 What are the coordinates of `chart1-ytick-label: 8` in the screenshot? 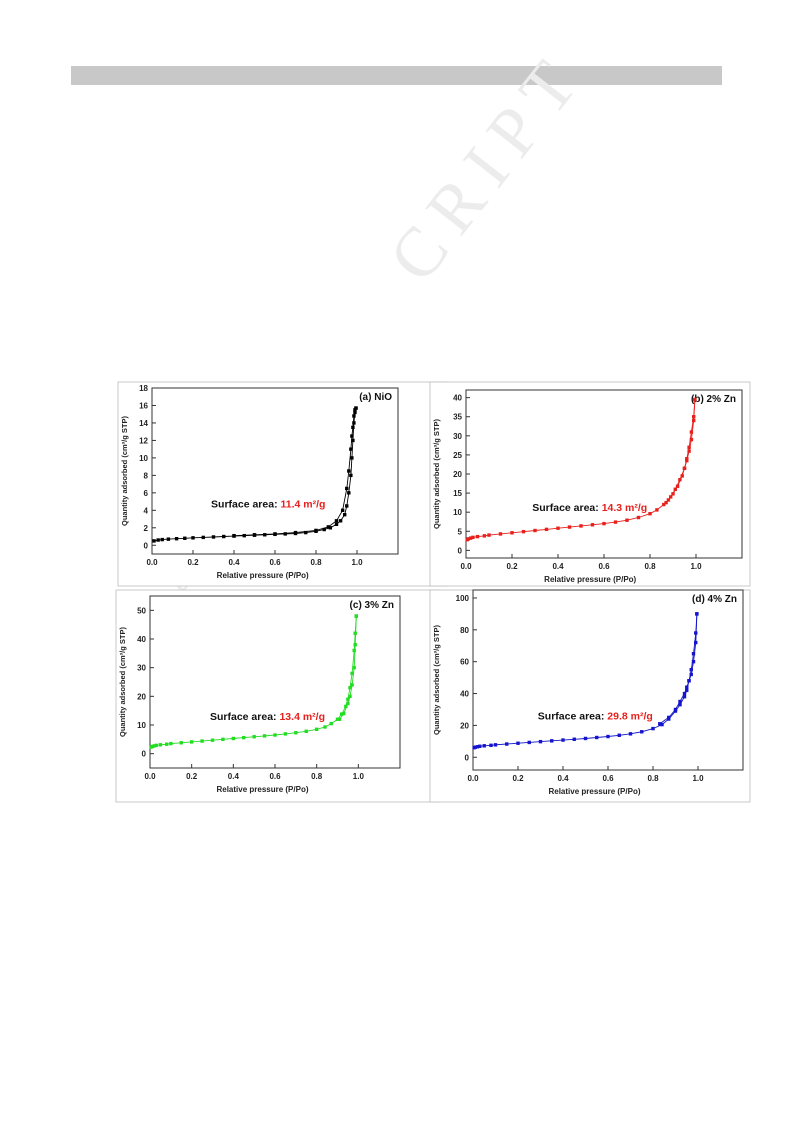 It's located at (146, 475).